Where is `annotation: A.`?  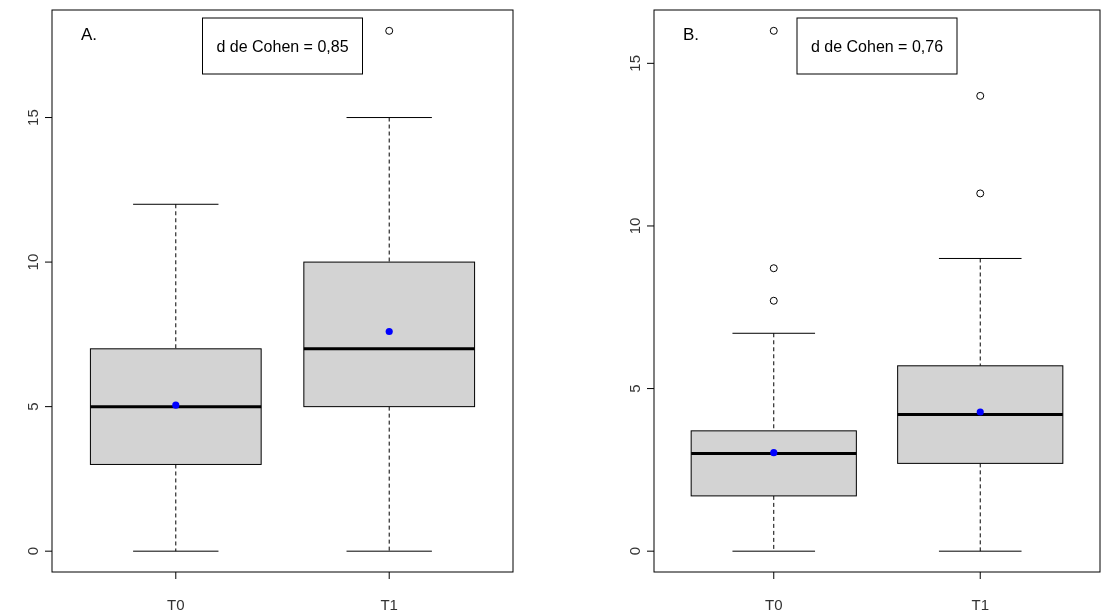
annotation: A. is located at coordinates (89, 34).